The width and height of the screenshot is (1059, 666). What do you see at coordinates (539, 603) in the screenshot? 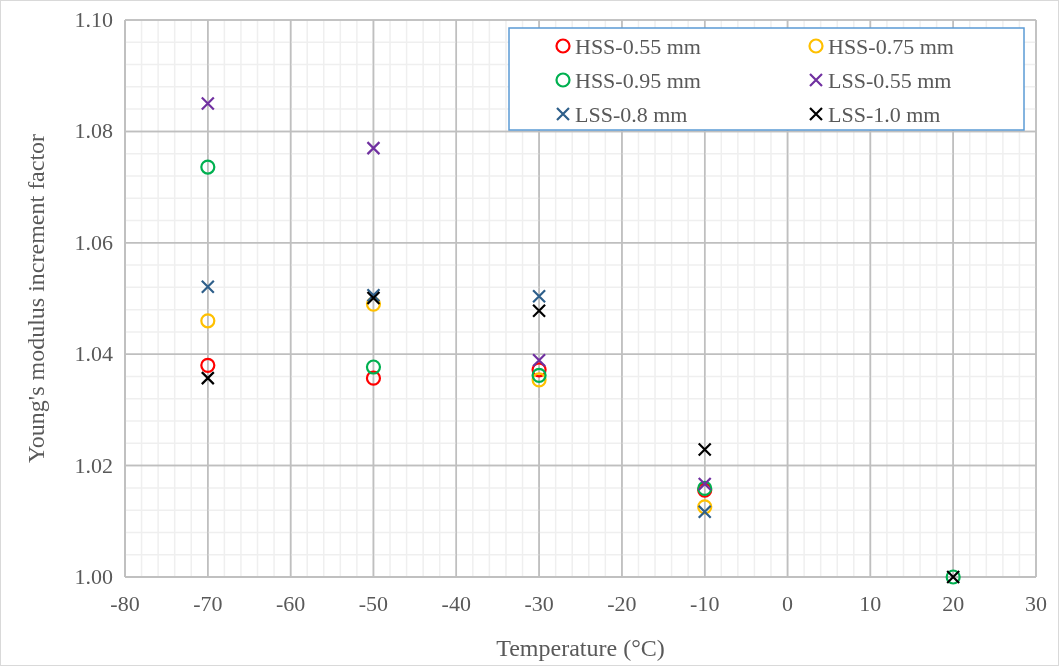
I see `x-tick-label: -30` at bounding box center [539, 603].